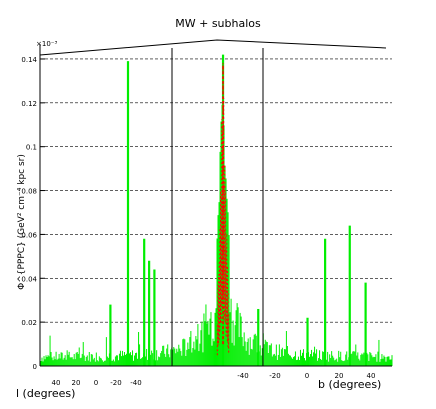  Describe the element at coordinates (29, 192) in the screenshot. I see `y-tick-label-4: 0.08` at that location.